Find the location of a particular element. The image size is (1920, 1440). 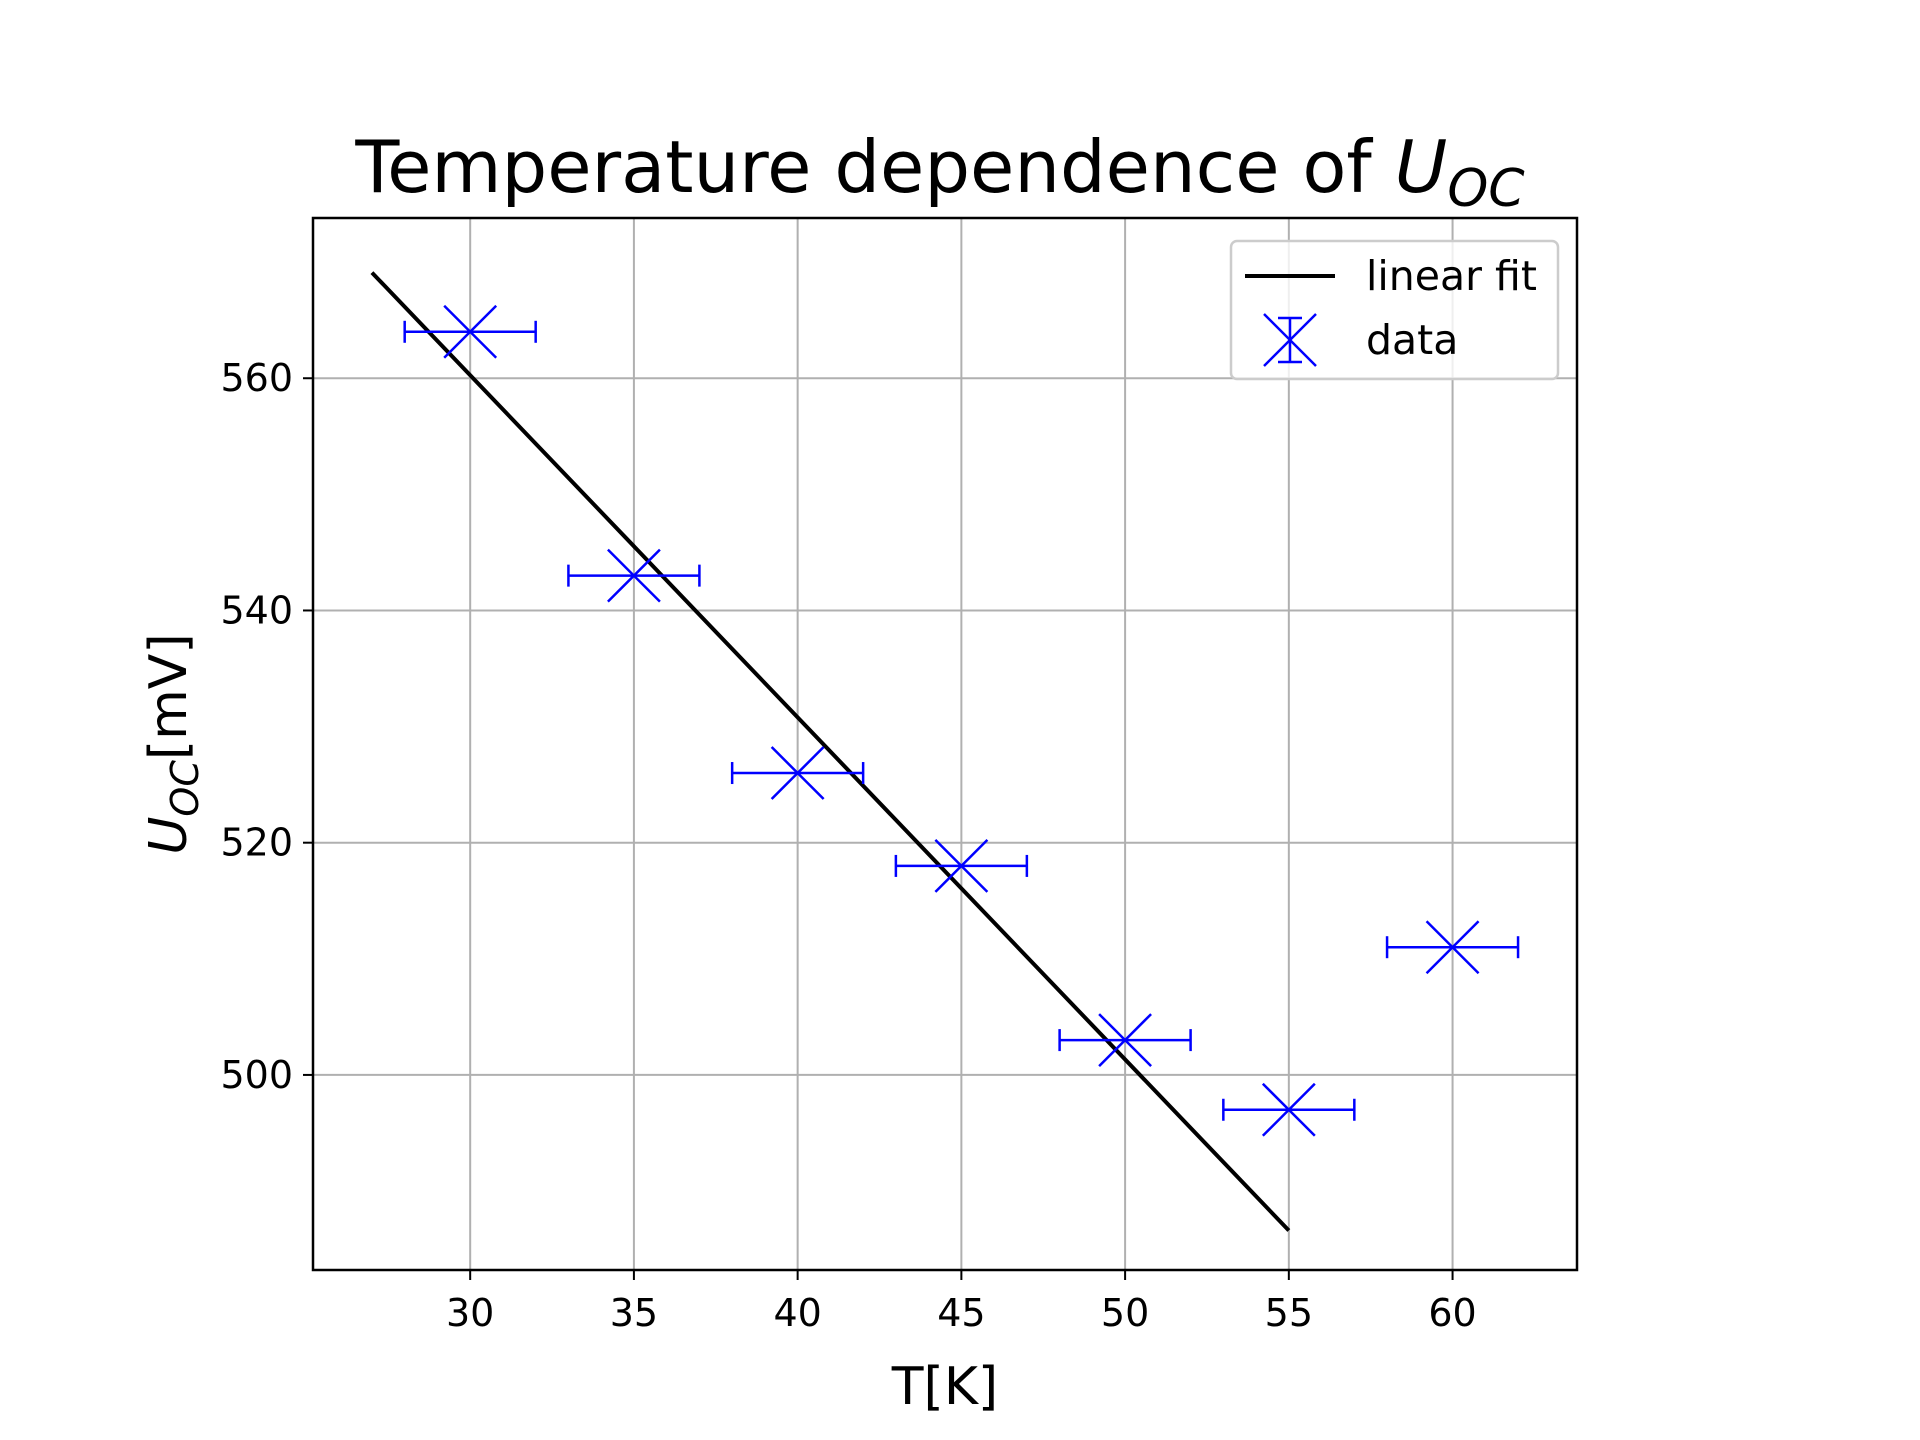

x-tick-label: 30 is located at coordinates (470, 1313).